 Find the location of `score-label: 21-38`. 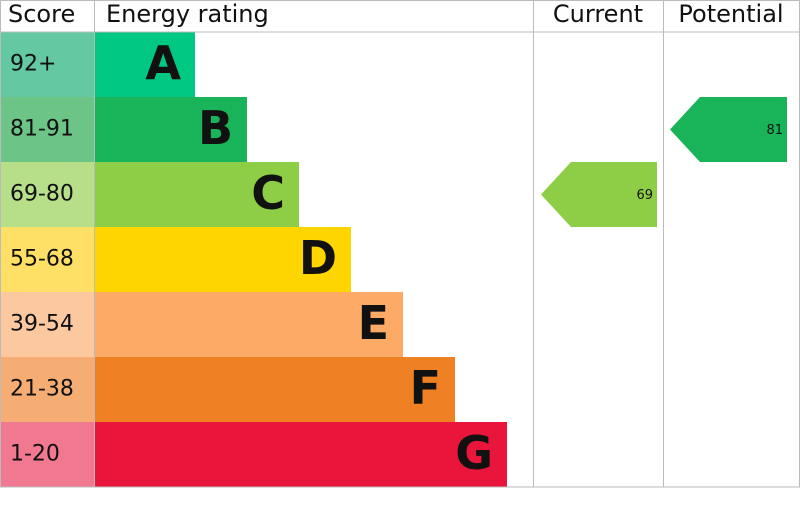

score-label: 21-38 is located at coordinates (42, 389).